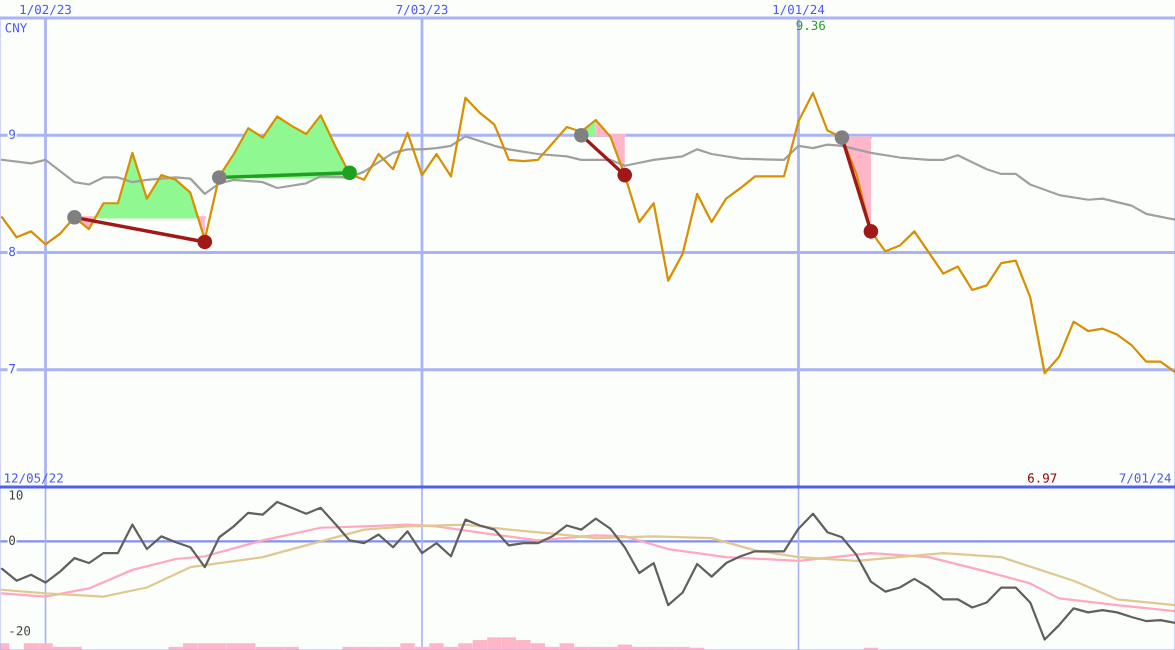  Describe the element at coordinates (12, 369) in the screenshot. I see `y-tick-label: 7` at that location.